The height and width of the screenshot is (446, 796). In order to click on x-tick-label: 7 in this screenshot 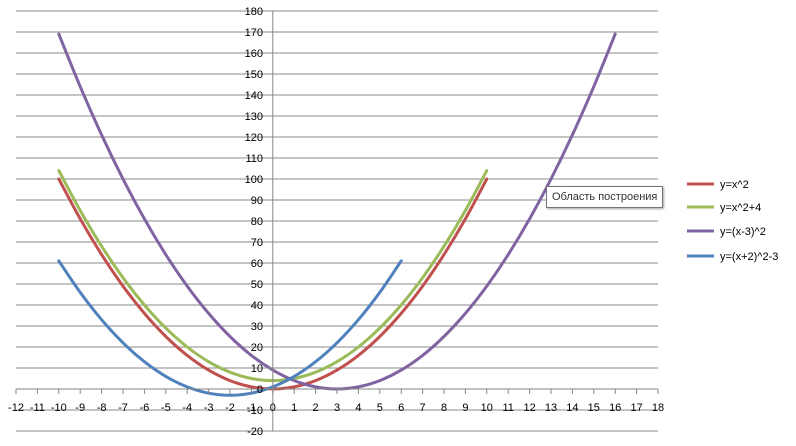, I will do `click(423, 408)`.